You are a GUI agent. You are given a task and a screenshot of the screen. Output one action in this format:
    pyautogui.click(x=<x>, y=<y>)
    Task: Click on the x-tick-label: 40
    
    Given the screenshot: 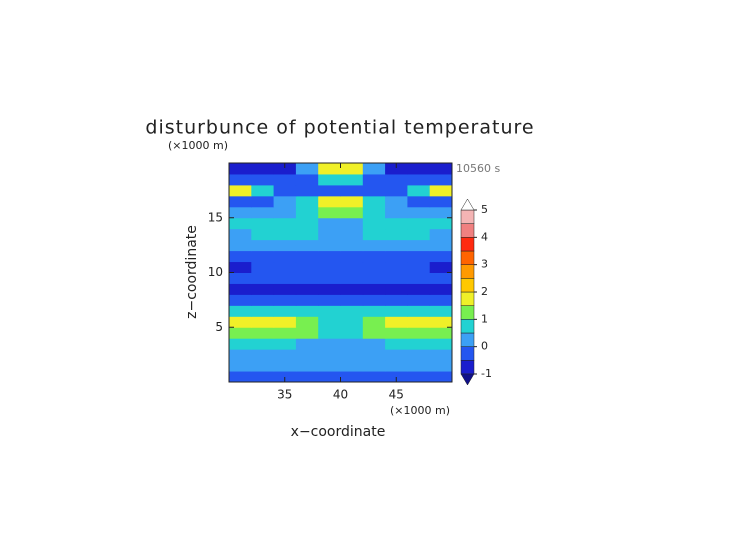 What is the action you would take?
    pyautogui.click(x=340, y=395)
    